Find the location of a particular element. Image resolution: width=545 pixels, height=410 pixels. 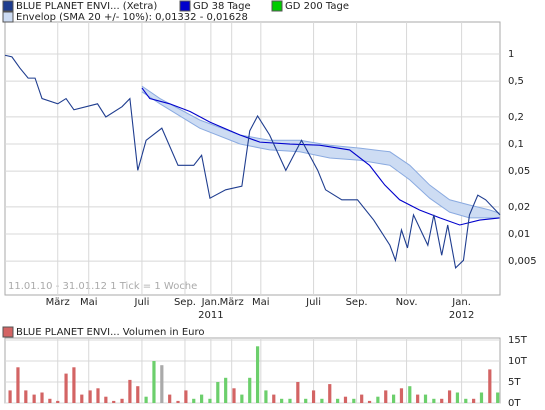

y-tick-label: 5T is located at coordinates (514, 382).